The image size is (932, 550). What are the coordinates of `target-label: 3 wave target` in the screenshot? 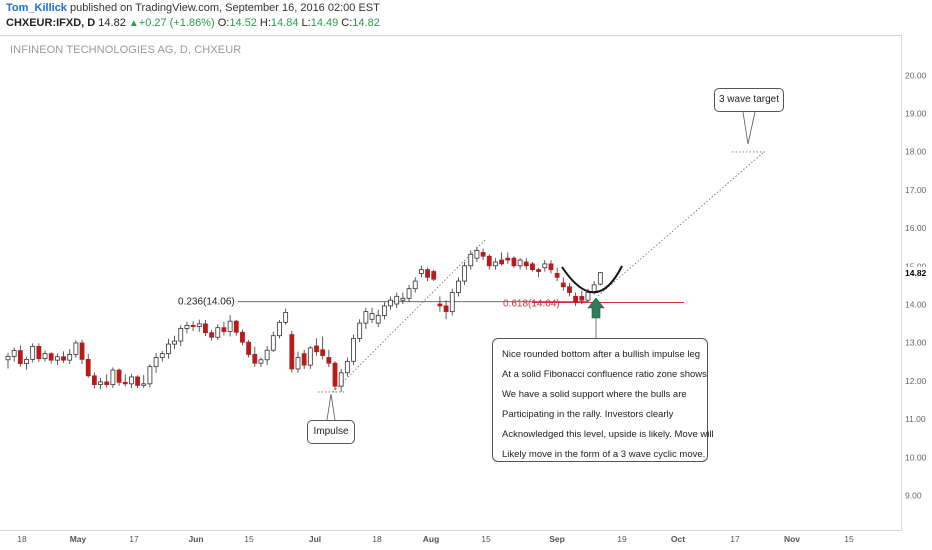 It's located at (749, 100).